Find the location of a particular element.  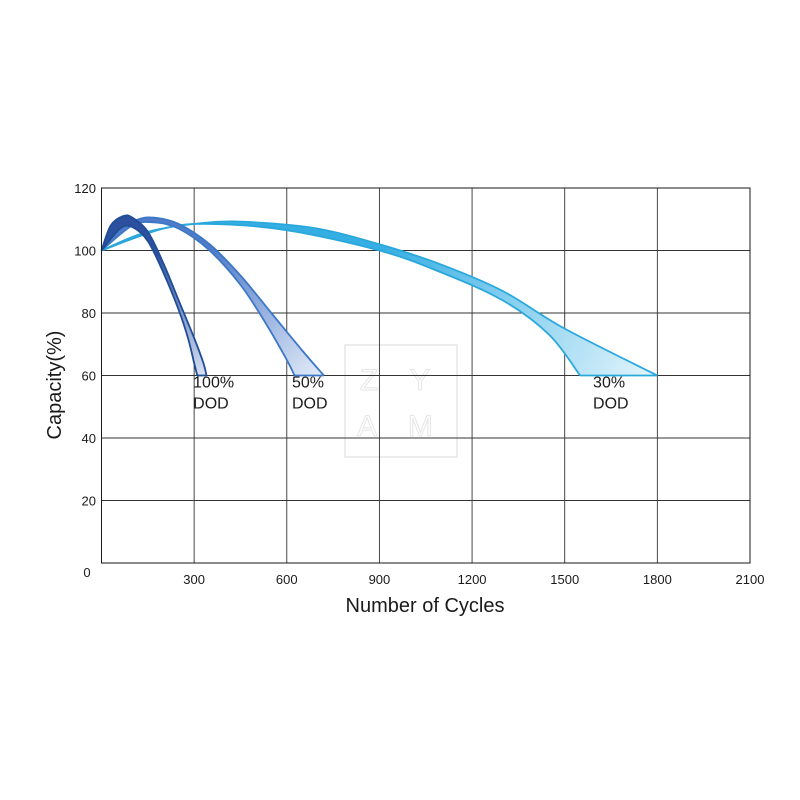

x-tick-label: 900 is located at coordinates (380, 579).